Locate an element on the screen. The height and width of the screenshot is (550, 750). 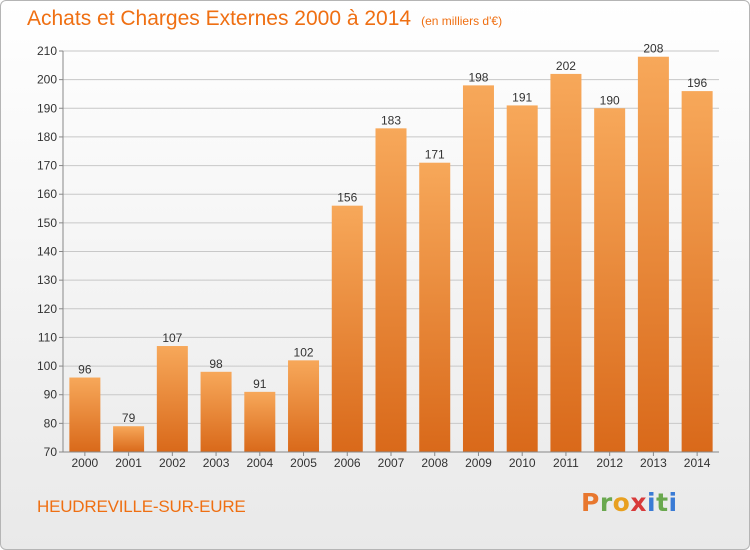
value-label-2003: 98 is located at coordinates (216, 364).